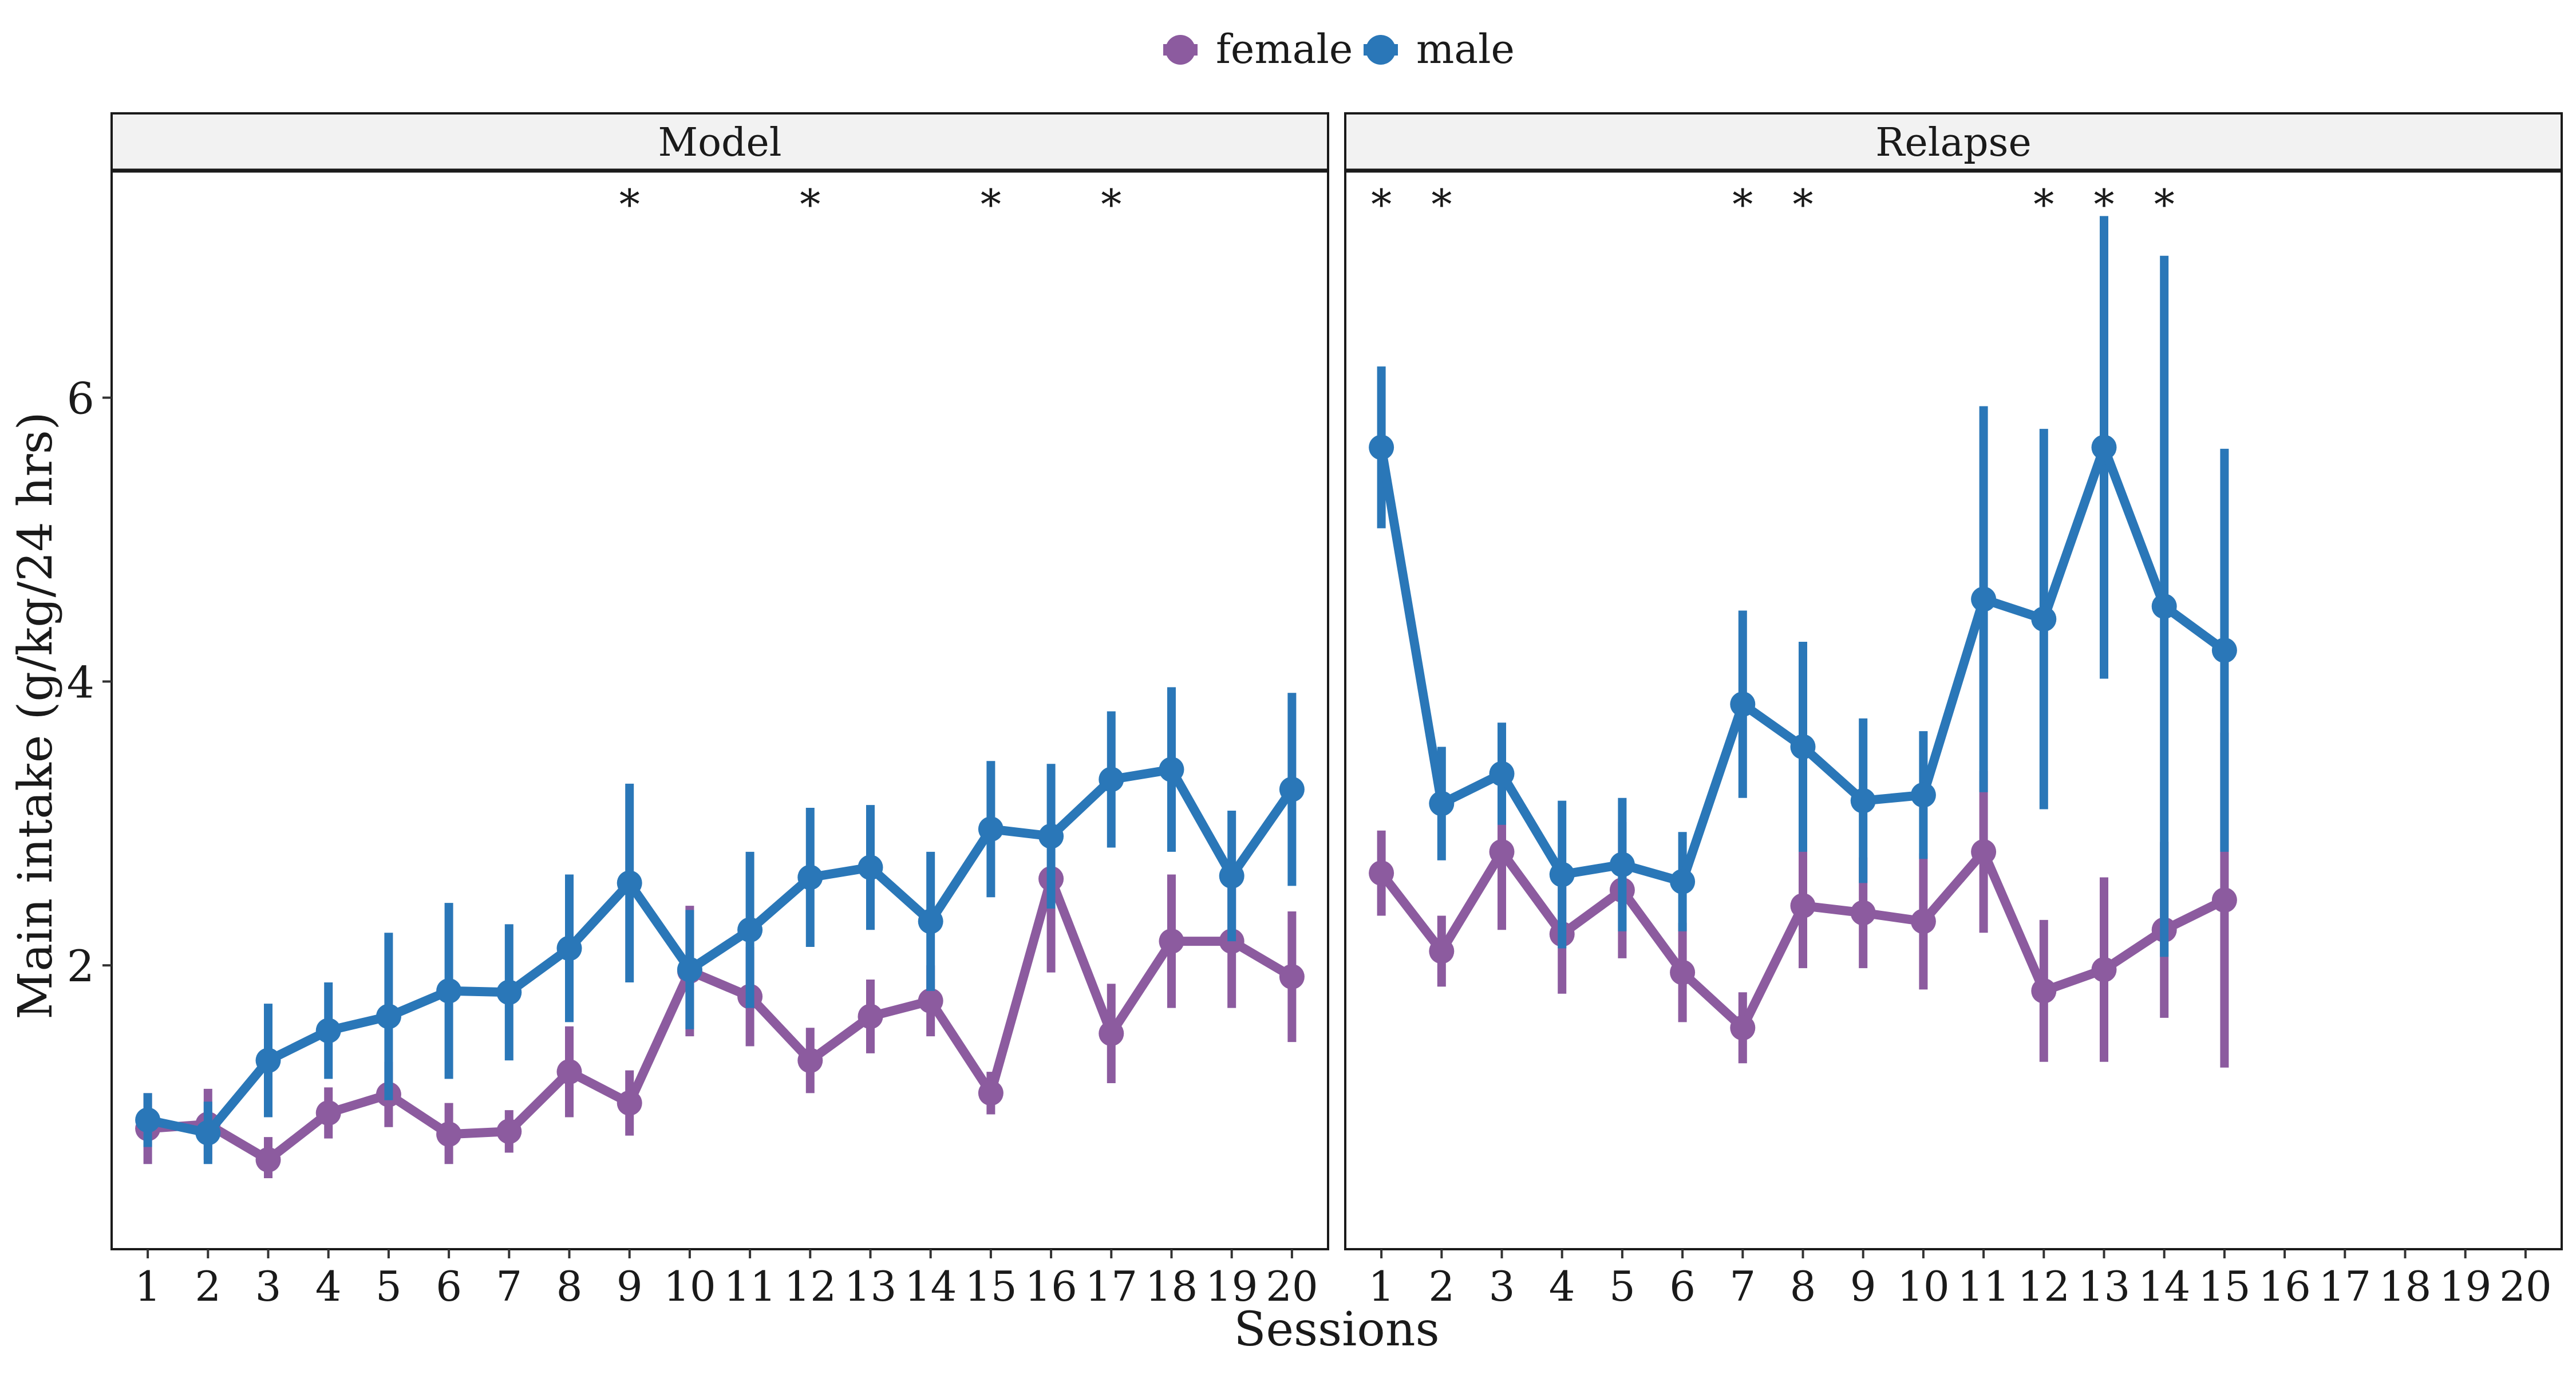 This screenshot has width=2576, height=1374. I want to click on x-tick-label: 17, so click(2344, 1286).